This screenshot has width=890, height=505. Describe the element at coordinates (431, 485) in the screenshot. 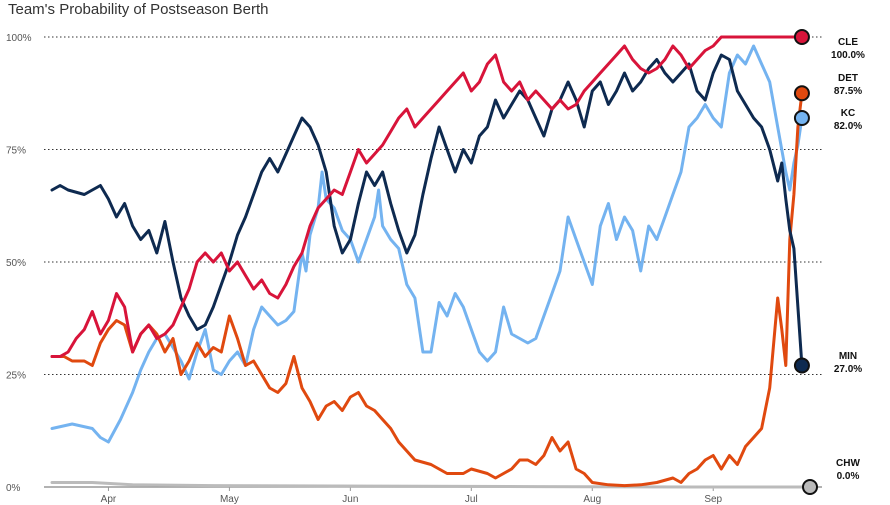

I see `series-line-chw` at that location.